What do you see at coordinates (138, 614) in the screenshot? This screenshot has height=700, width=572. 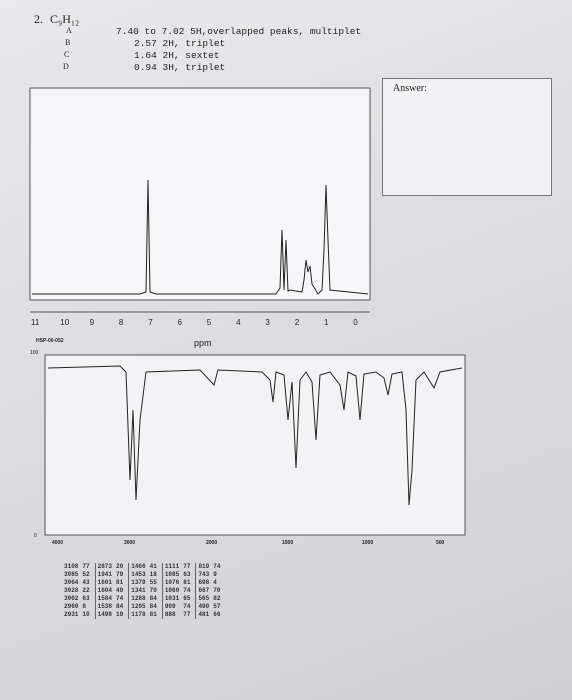 I see `ir-cell: 1178` at bounding box center [138, 614].